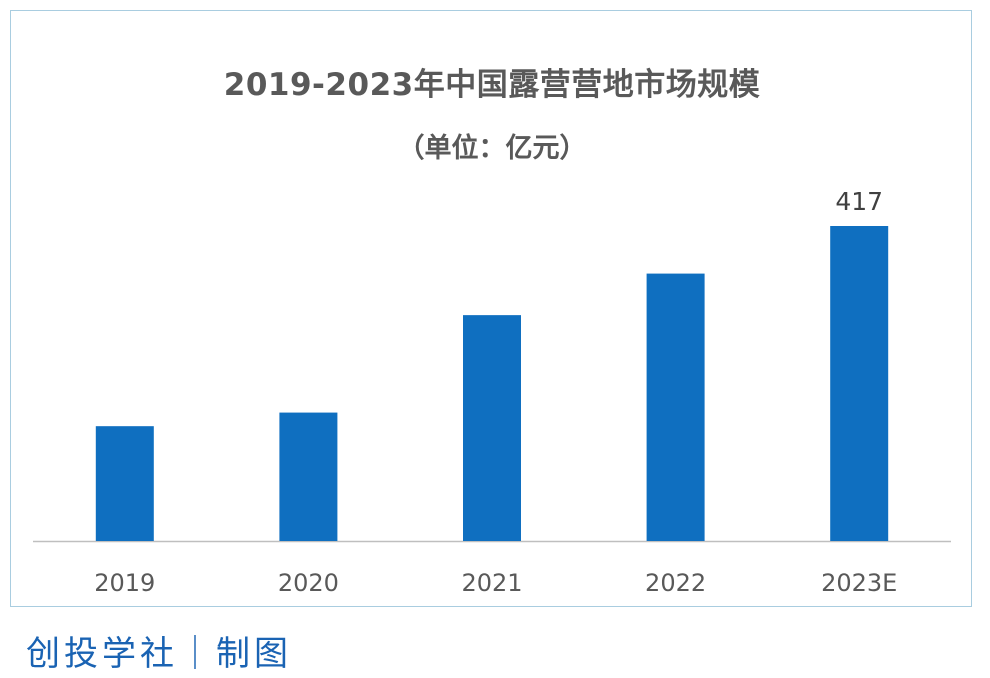 The width and height of the screenshot is (990, 678). I want to click on x-tick-label: 2023E, so click(859, 583).